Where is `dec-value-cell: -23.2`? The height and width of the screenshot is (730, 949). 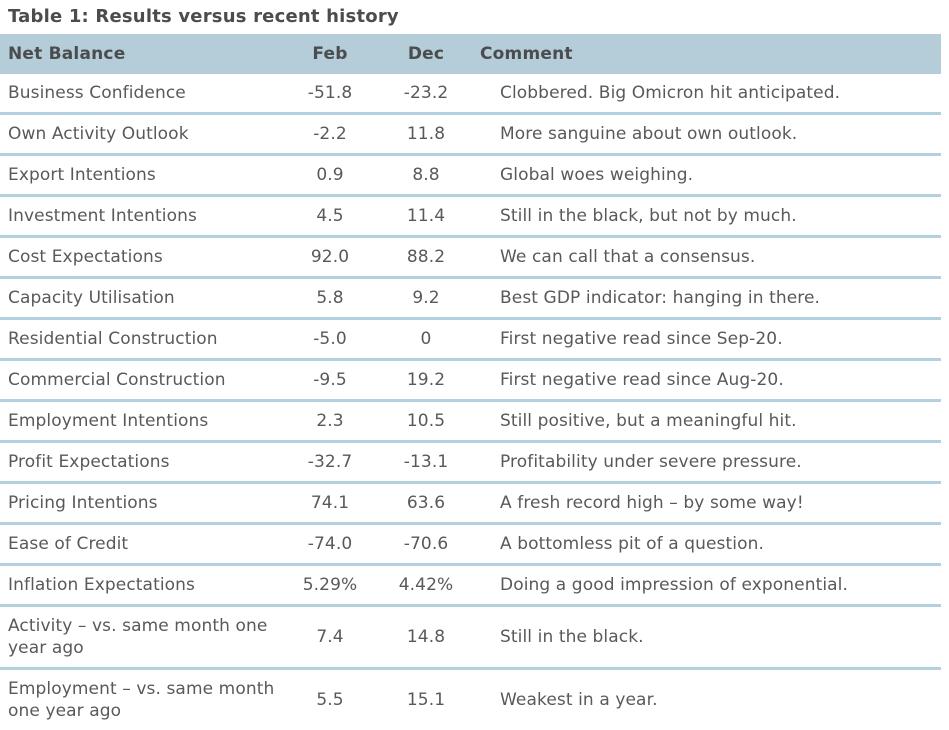 dec-value-cell: -23.2 is located at coordinates (426, 94).